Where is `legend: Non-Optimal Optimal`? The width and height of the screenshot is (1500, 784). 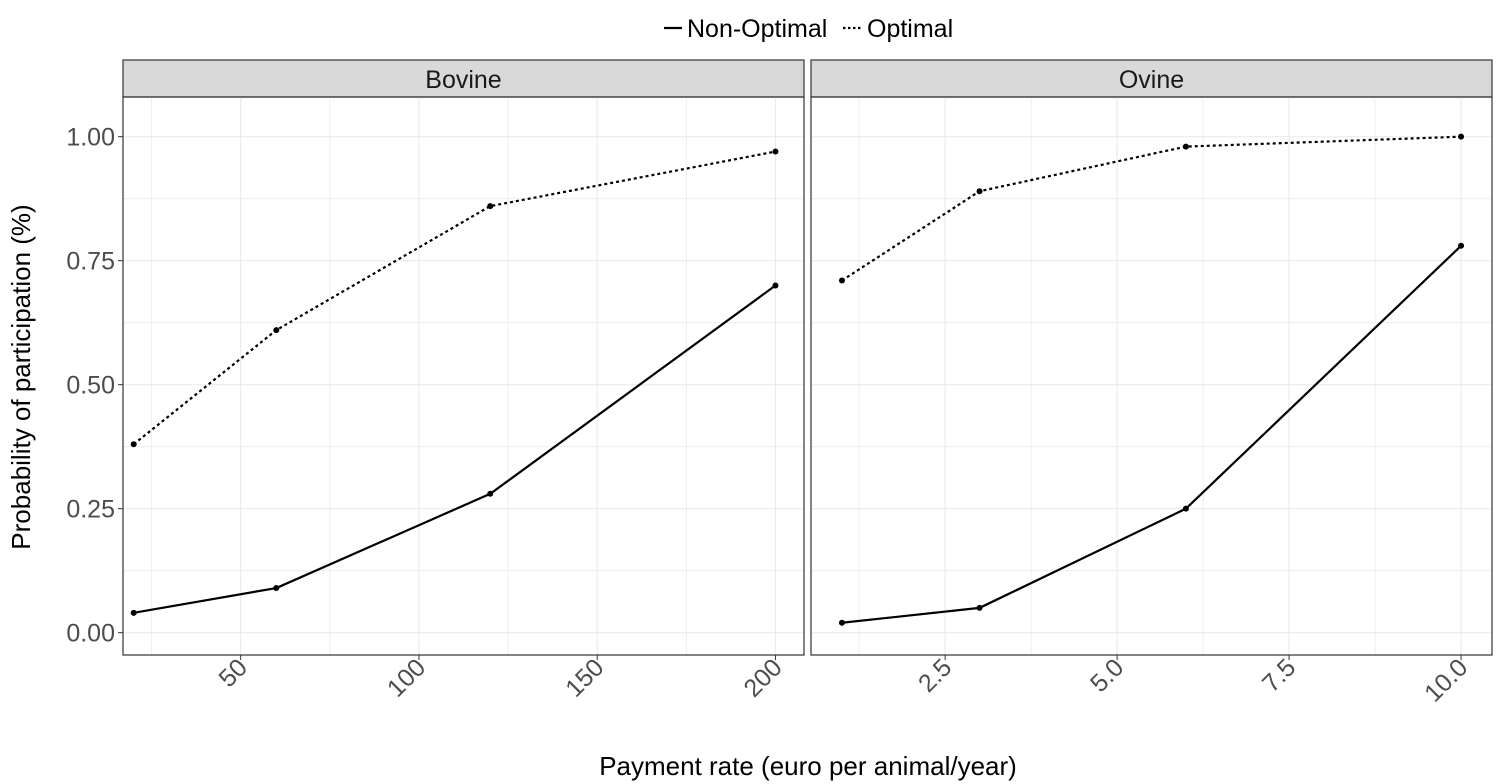 legend: Non-Optimal Optimal is located at coordinates (808, 29).